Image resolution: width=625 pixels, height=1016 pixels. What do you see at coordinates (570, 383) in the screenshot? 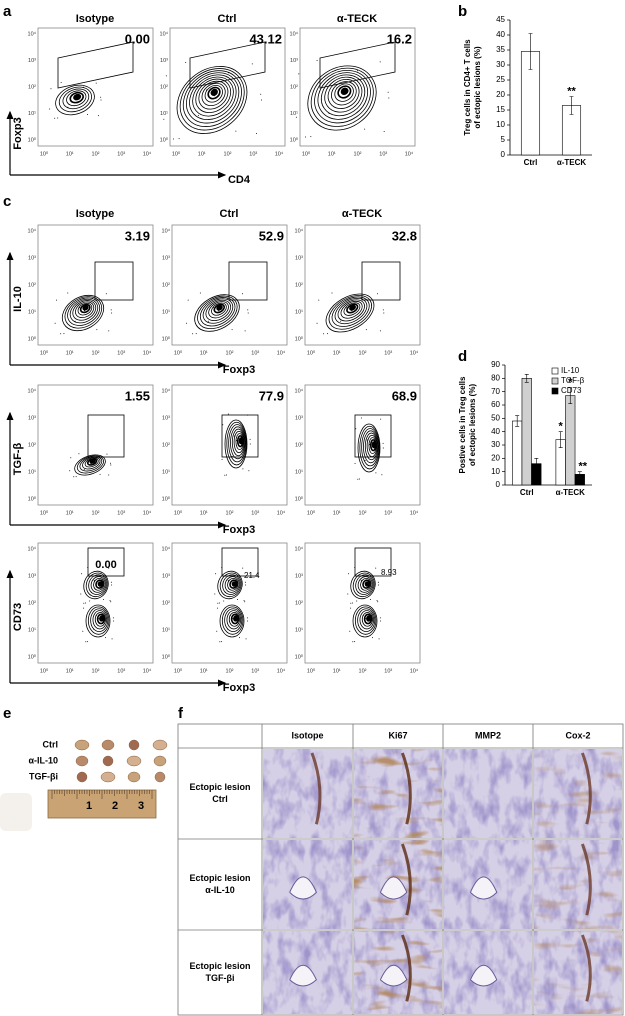
I see `significance: *` at bounding box center [570, 383].